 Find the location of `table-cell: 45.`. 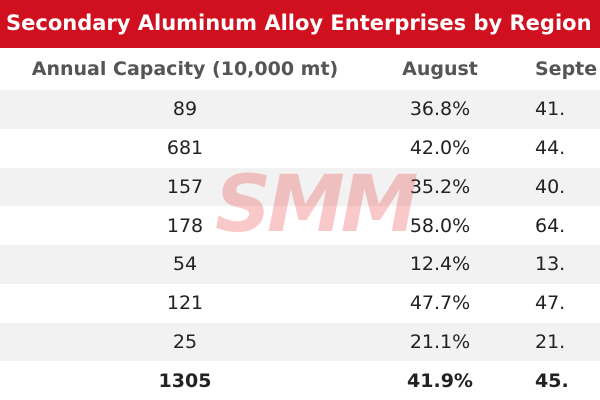

table-cell: 45. is located at coordinates (552, 380).